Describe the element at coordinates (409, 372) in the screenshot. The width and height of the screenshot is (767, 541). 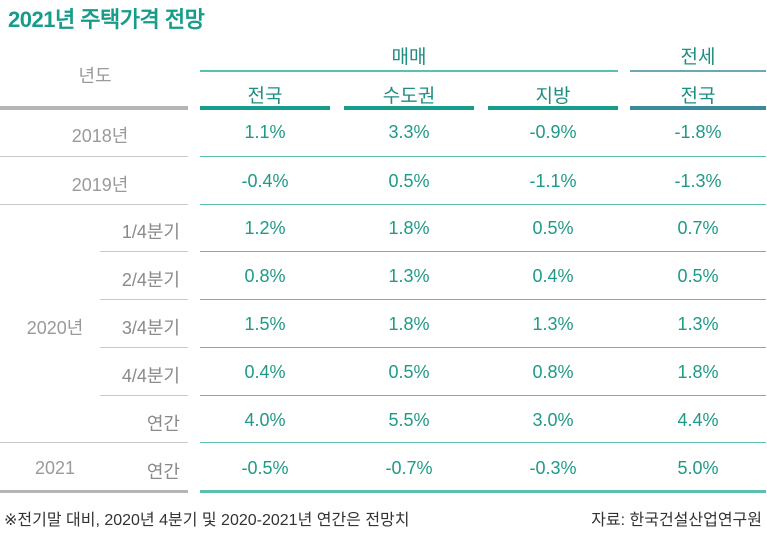
I see `cell-2020q4-capital: 0.5%` at that location.